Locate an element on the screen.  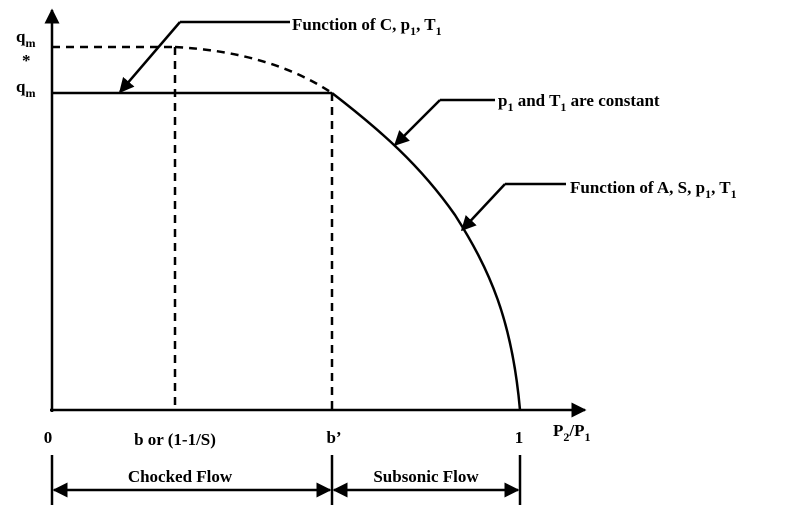
star-label: * is located at coordinates (26, 60).